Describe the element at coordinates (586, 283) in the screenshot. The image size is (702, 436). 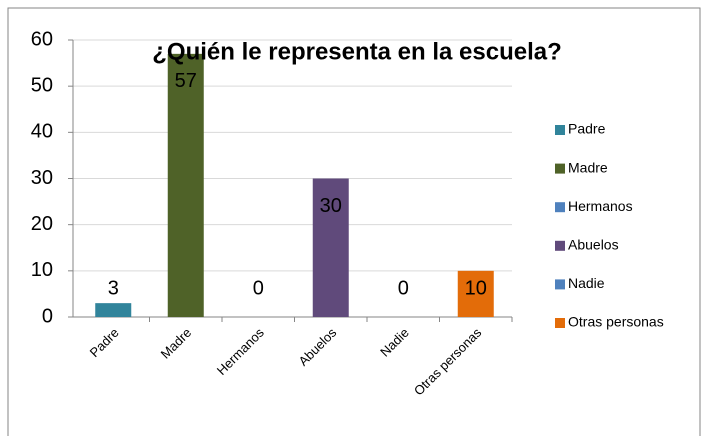
I see `legend-label: Nadie` at that location.